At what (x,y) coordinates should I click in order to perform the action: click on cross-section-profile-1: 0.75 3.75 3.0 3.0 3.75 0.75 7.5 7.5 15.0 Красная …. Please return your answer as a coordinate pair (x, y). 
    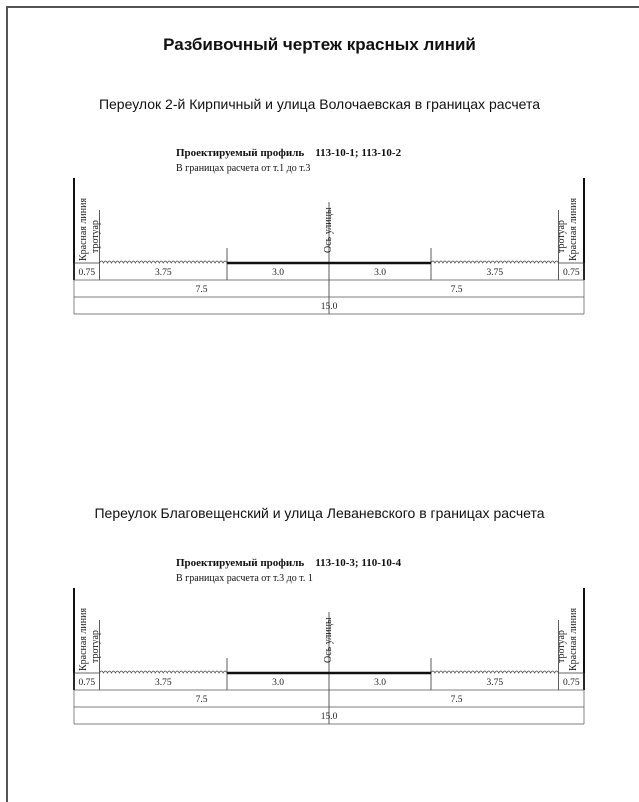
    Looking at the image, I should click on (330, 246).